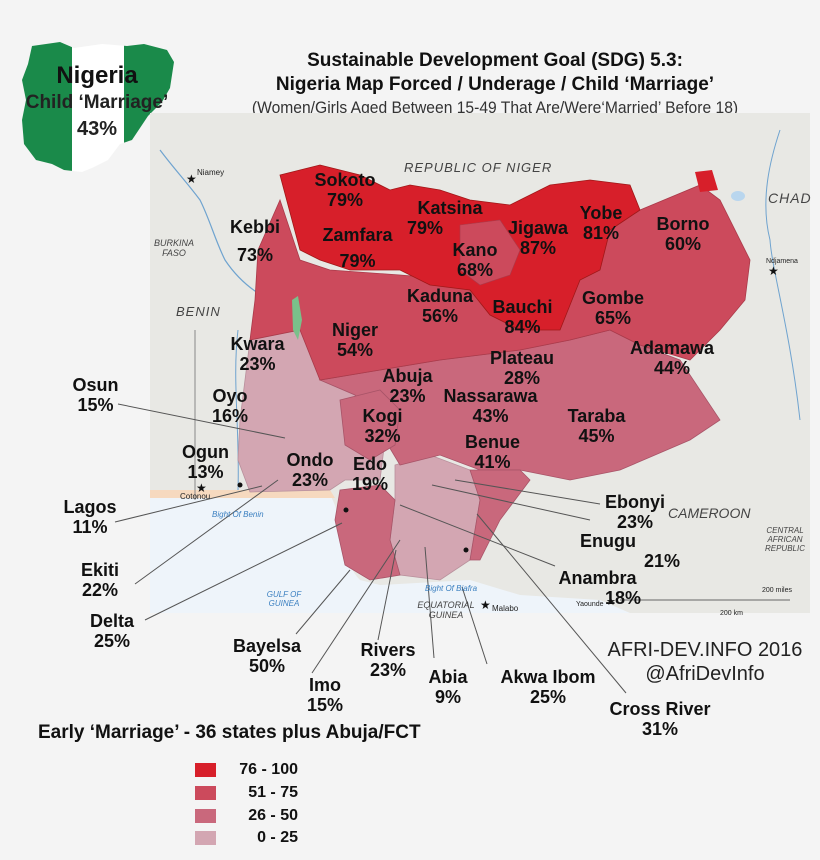  What do you see at coordinates (709, 513) in the screenshot?
I see `label-cameroon: CAMEROON` at bounding box center [709, 513].